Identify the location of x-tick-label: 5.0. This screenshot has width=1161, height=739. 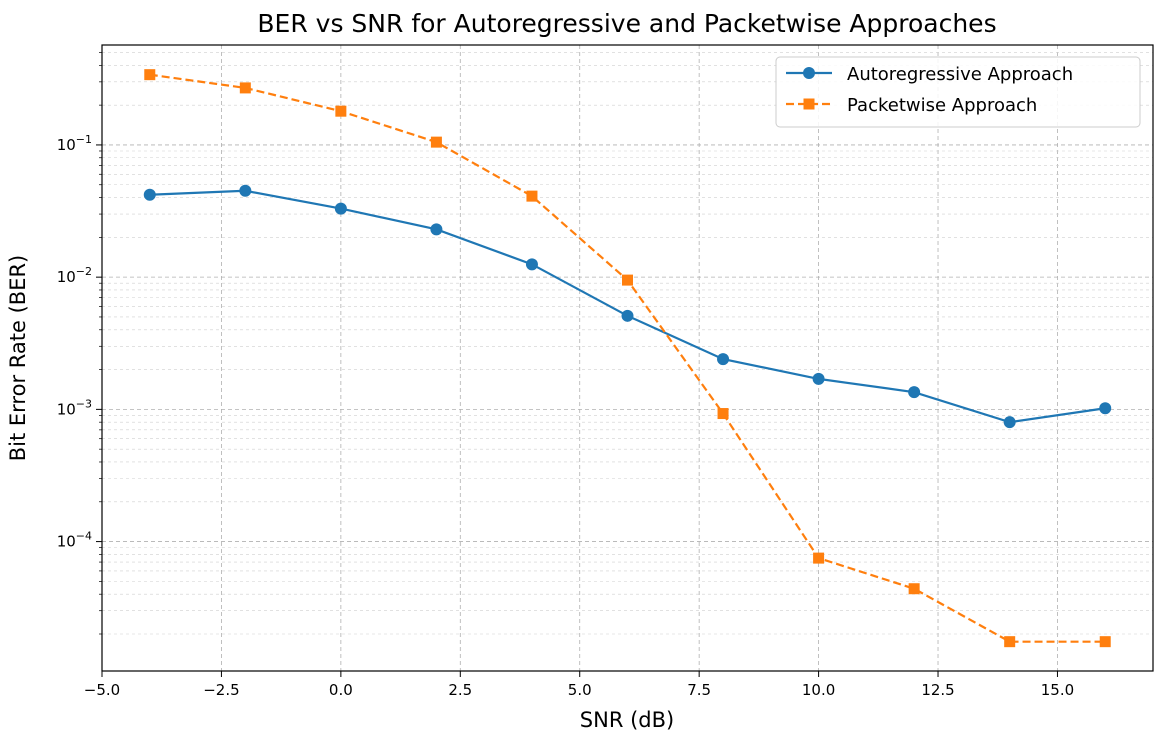
(580, 690).